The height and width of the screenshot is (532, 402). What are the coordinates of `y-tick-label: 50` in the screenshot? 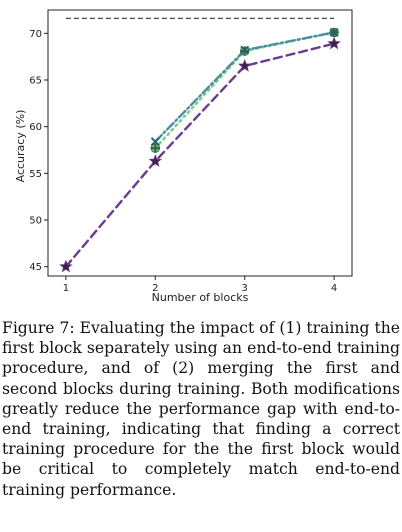 It's located at (35, 221).